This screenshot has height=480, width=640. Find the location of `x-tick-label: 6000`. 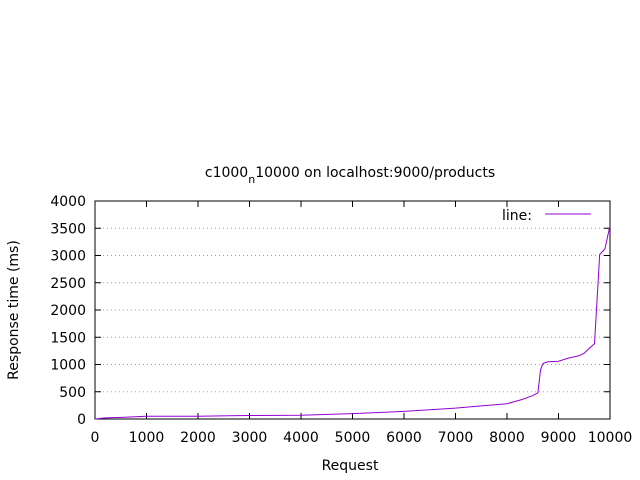

x-tick-label: 6000 is located at coordinates (404, 438).